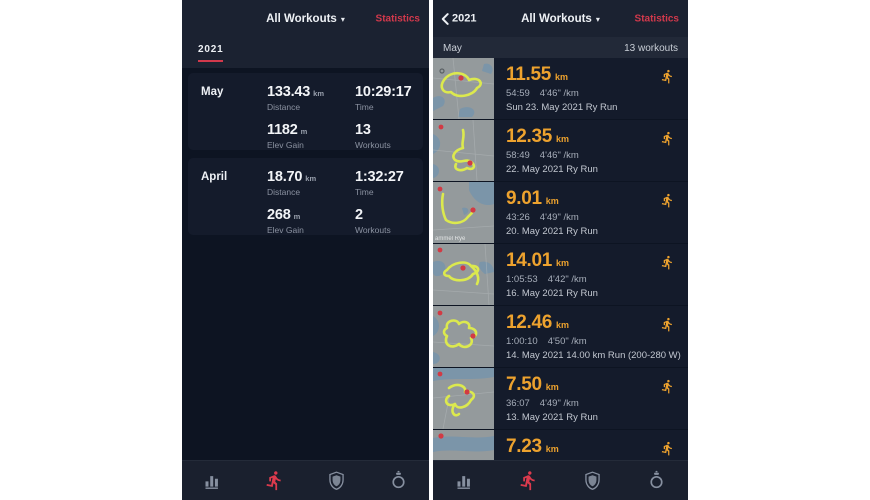 The width and height of the screenshot is (870, 500). I want to click on tab-2021: 2021, so click(305, 52).